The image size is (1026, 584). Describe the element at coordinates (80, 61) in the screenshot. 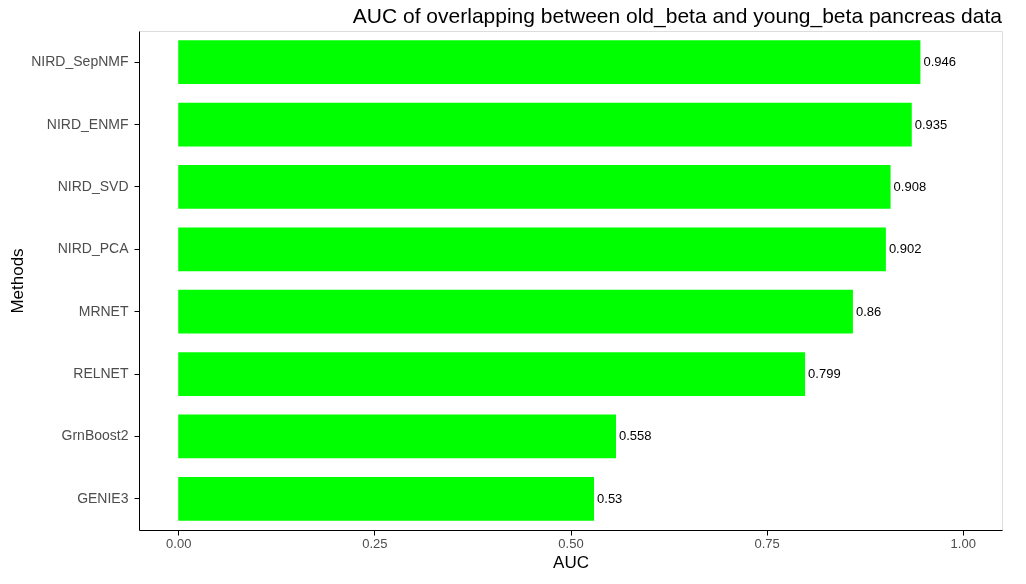

I see `y-tick-label: NIRD_SepNMF` at that location.